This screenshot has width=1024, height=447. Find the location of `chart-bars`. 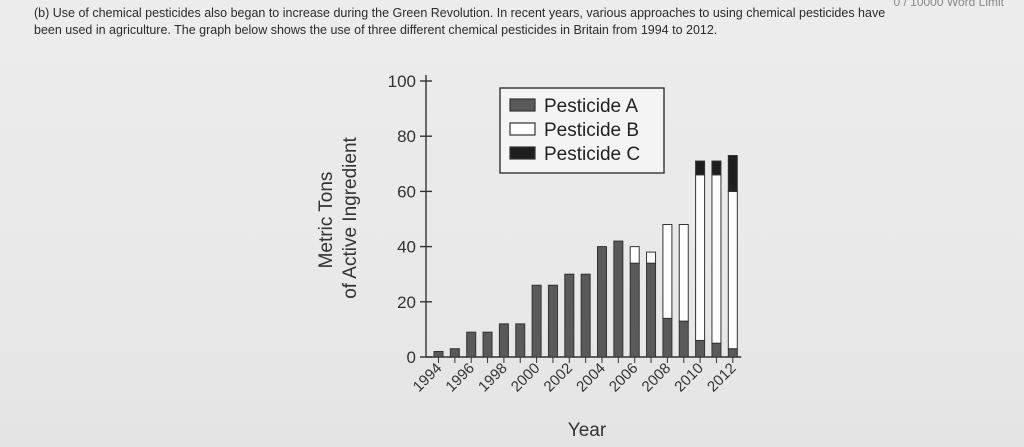

chart-bars is located at coordinates (585, 256).